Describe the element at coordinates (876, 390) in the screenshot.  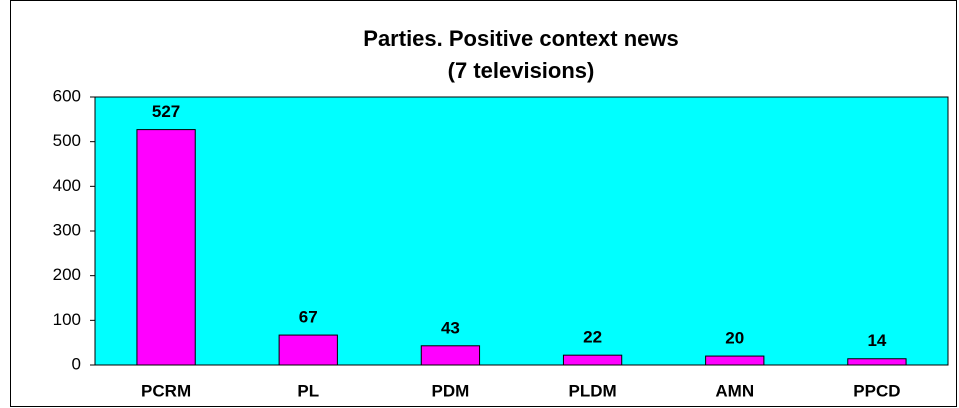
I see `x-tick-label: PPCD` at that location.